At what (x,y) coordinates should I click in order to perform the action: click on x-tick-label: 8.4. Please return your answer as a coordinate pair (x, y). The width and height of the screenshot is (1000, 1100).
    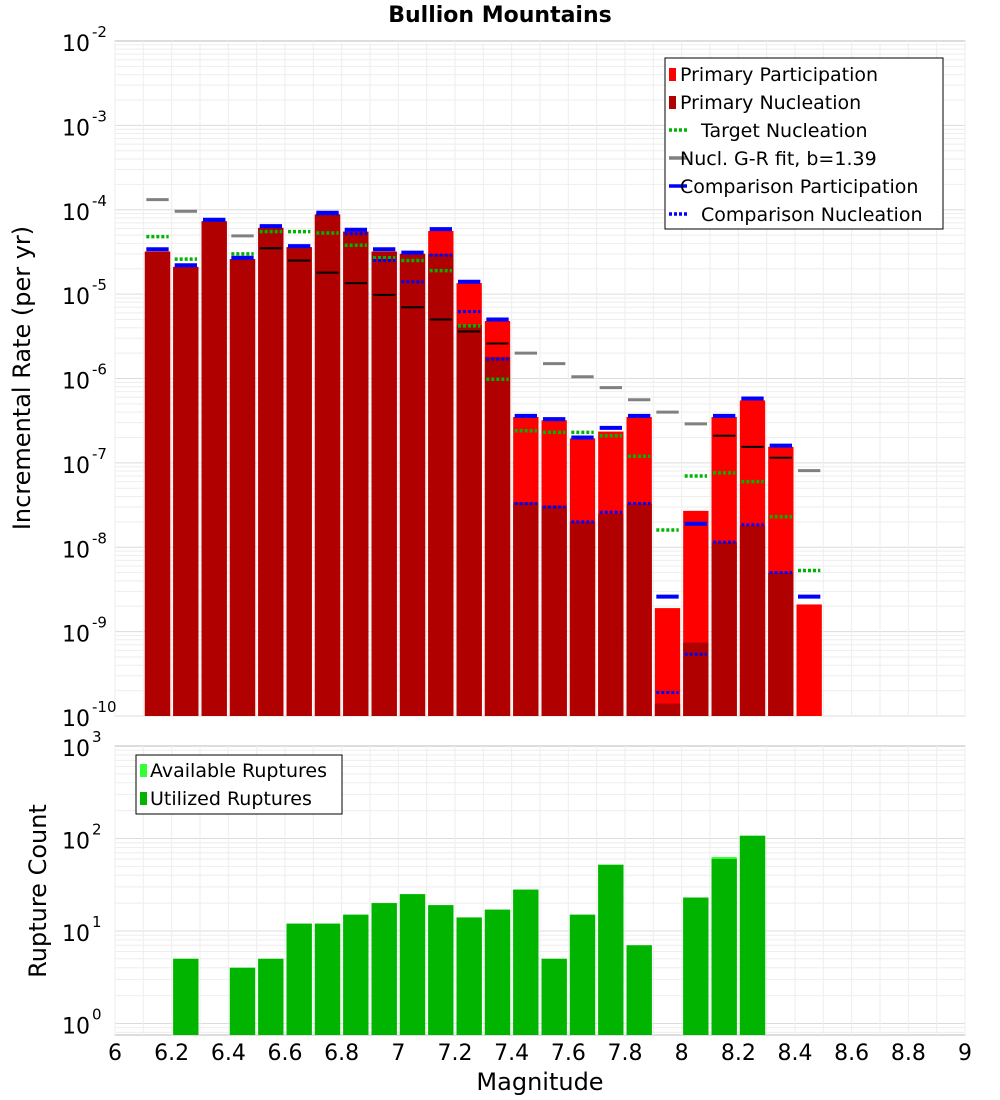
    Looking at the image, I should click on (795, 1053).